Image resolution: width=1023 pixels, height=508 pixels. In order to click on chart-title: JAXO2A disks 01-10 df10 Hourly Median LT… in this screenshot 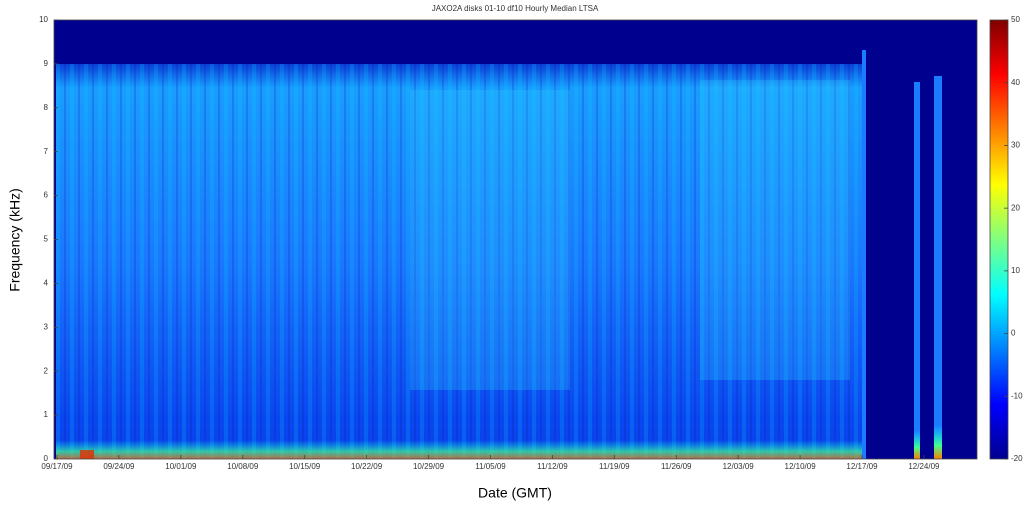, I will do `click(515, 8)`.